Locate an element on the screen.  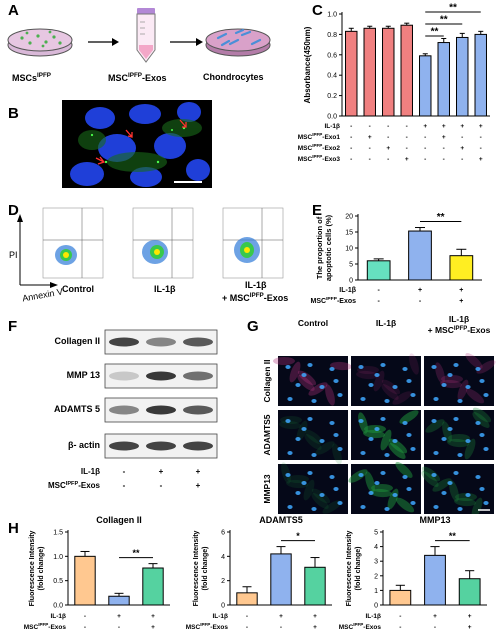
y-tick-label: 1.0 is located at coordinates (332, 15).